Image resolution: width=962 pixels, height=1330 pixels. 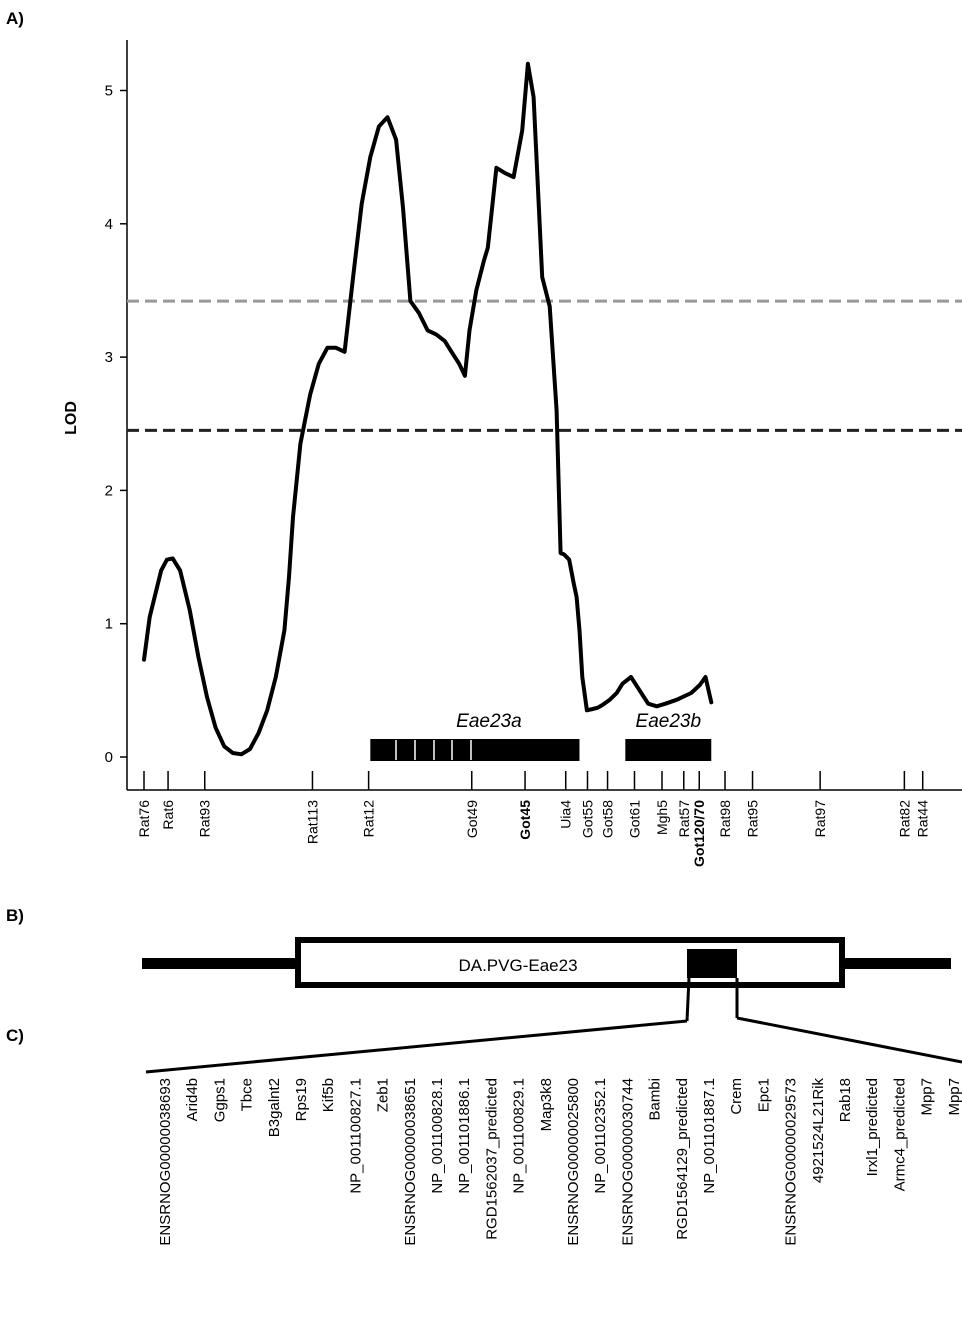 What do you see at coordinates (109, 490) in the screenshot?
I see `y-tick-label: 2` at bounding box center [109, 490].